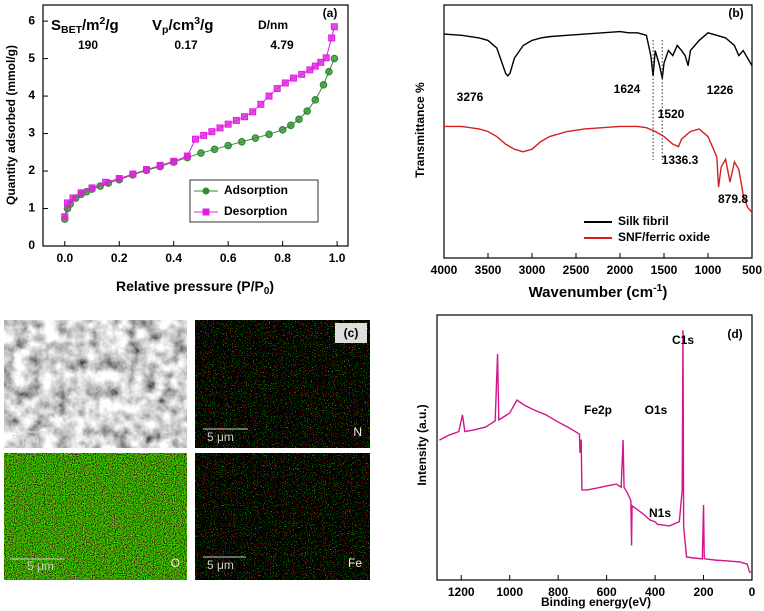 The height and width of the screenshot is (611, 764). Describe the element at coordinates (91, 25) in the screenshot. I see `annotation-part: /m` at that location.